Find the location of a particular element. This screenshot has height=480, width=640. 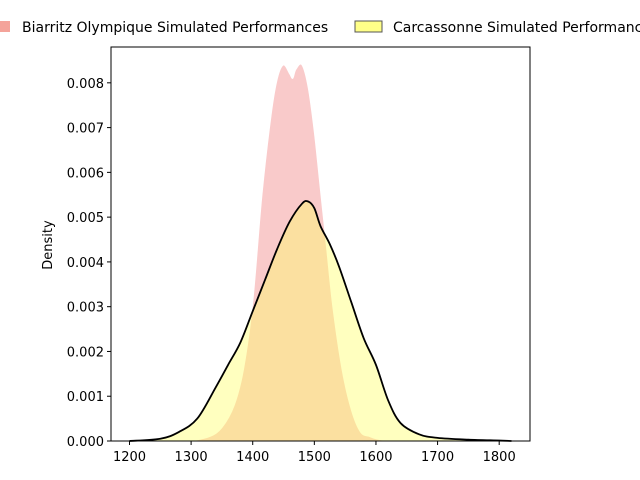

y-tick-label-8: 0.008 is located at coordinates (85, 84).